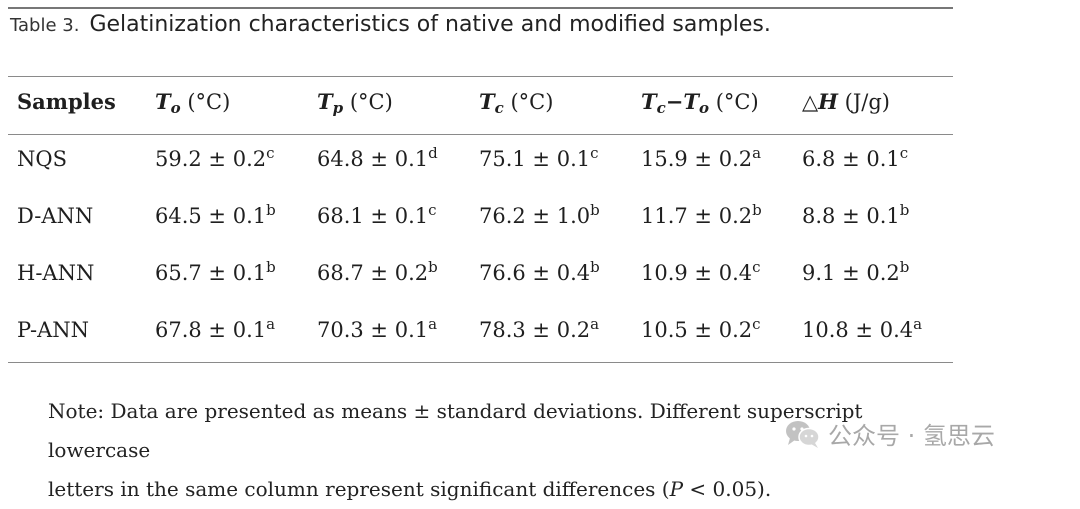 The image size is (1080, 509). I want to click on table-cell: 76.6 ± 0.4b, so click(539, 272).